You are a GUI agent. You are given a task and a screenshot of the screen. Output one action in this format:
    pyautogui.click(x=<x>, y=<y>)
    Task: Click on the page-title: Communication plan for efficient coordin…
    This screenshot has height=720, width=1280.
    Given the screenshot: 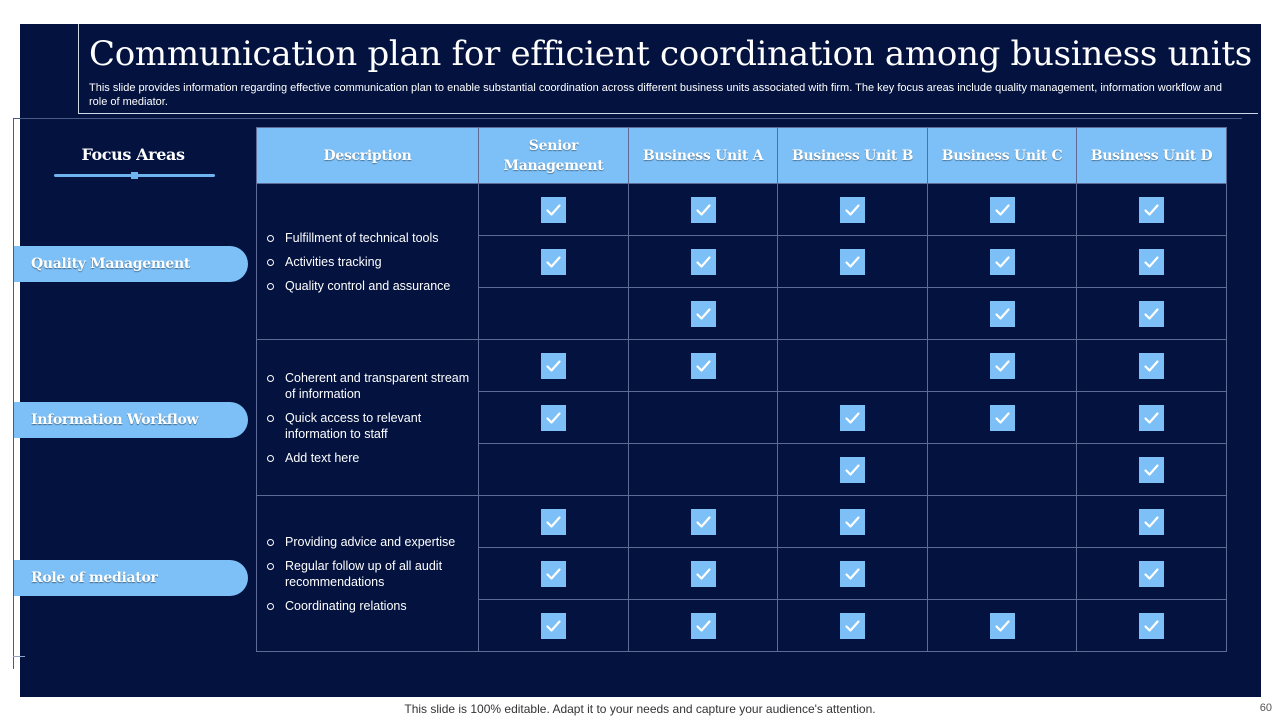 What is the action you would take?
    pyautogui.click(x=670, y=54)
    